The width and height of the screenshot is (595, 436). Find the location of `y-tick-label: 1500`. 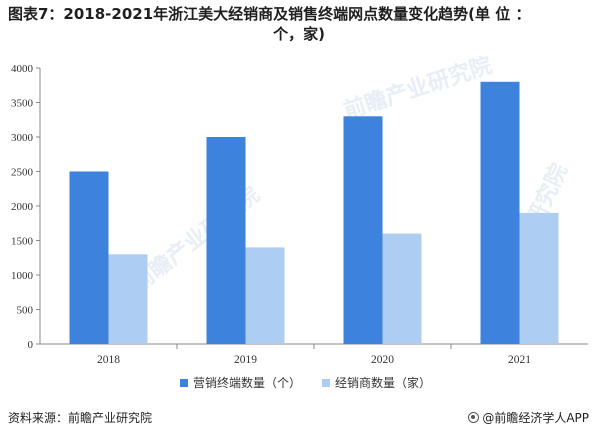

y-tick-label: 1500 is located at coordinates (22, 242).